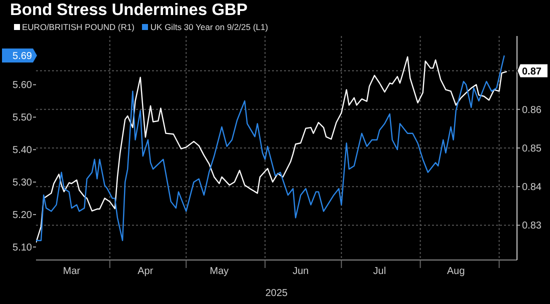 This screenshot has height=304, width=550. I want to click on x-axis-title: 2025, so click(276, 293).